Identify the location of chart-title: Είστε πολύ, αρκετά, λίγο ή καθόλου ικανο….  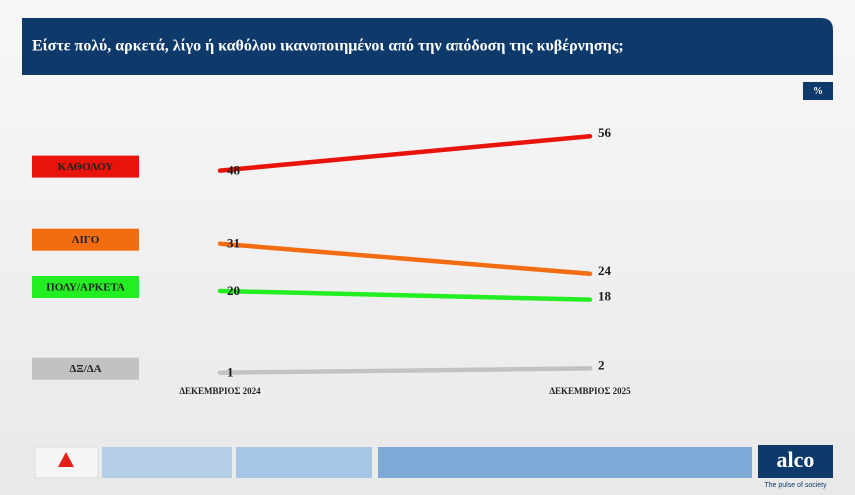
(328, 46).